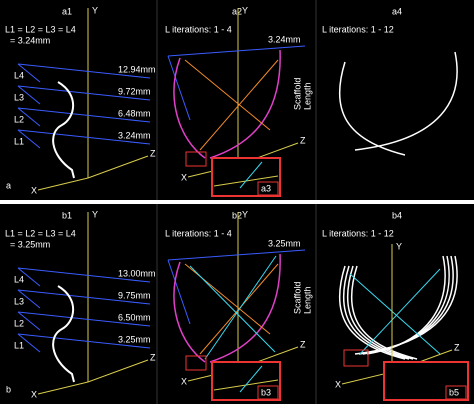 The height and width of the screenshot is (416, 474). I want to click on panel-label: b1, so click(67, 215).